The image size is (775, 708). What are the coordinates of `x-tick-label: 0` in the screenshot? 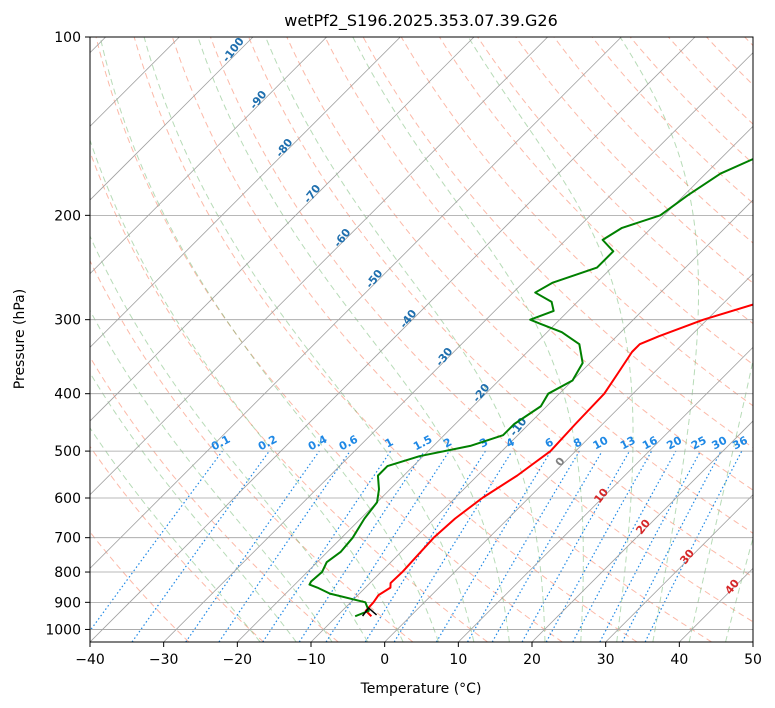 It's located at (384, 660).